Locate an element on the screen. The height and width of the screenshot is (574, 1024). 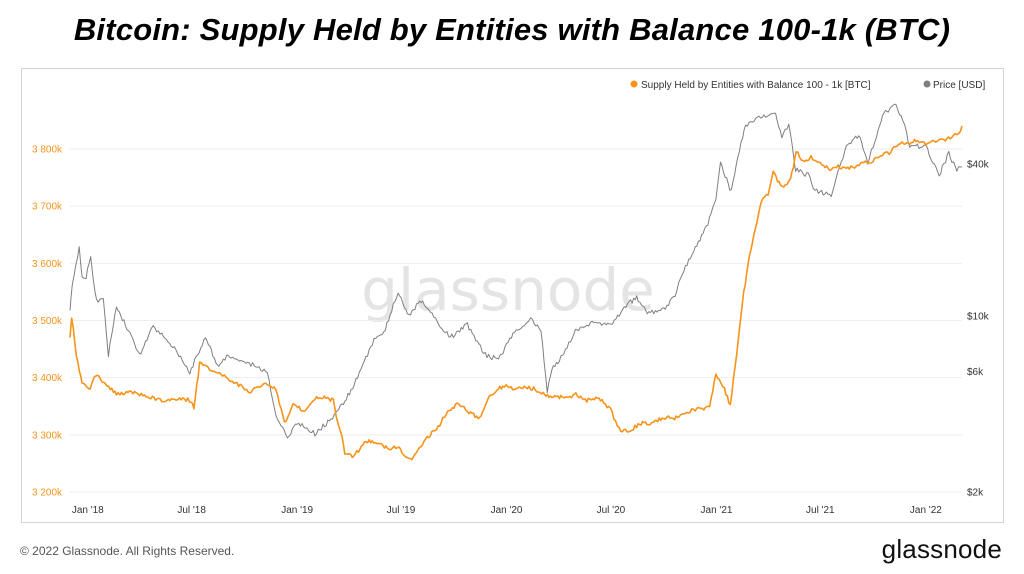
x-tick-label: Jan '21 is located at coordinates (717, 510).